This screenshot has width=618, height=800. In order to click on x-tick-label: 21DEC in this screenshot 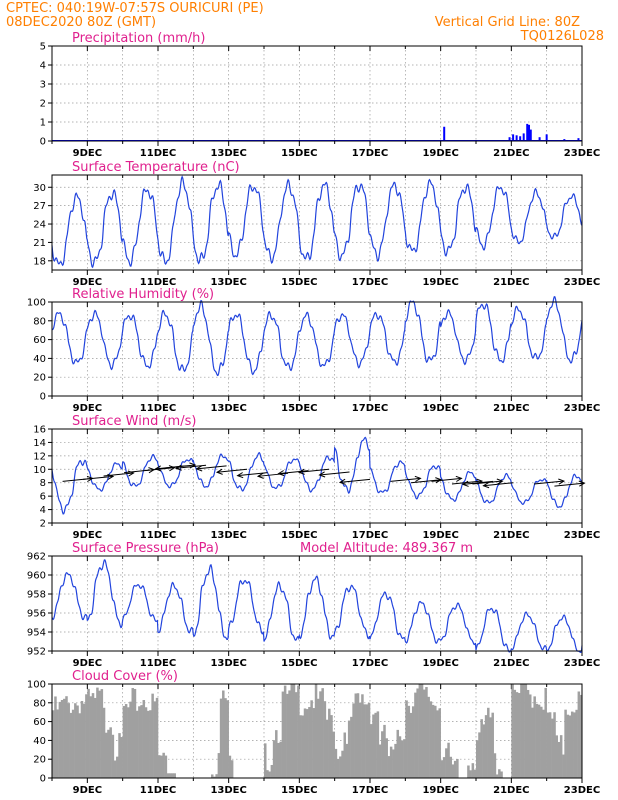, I will do `click(511, 153)`.